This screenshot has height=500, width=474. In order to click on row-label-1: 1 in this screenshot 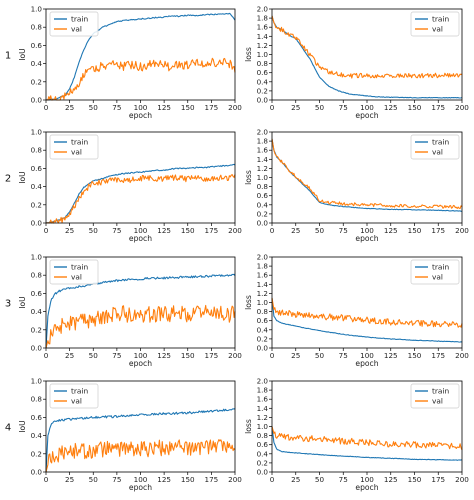, I will do `click(8, 56)`.